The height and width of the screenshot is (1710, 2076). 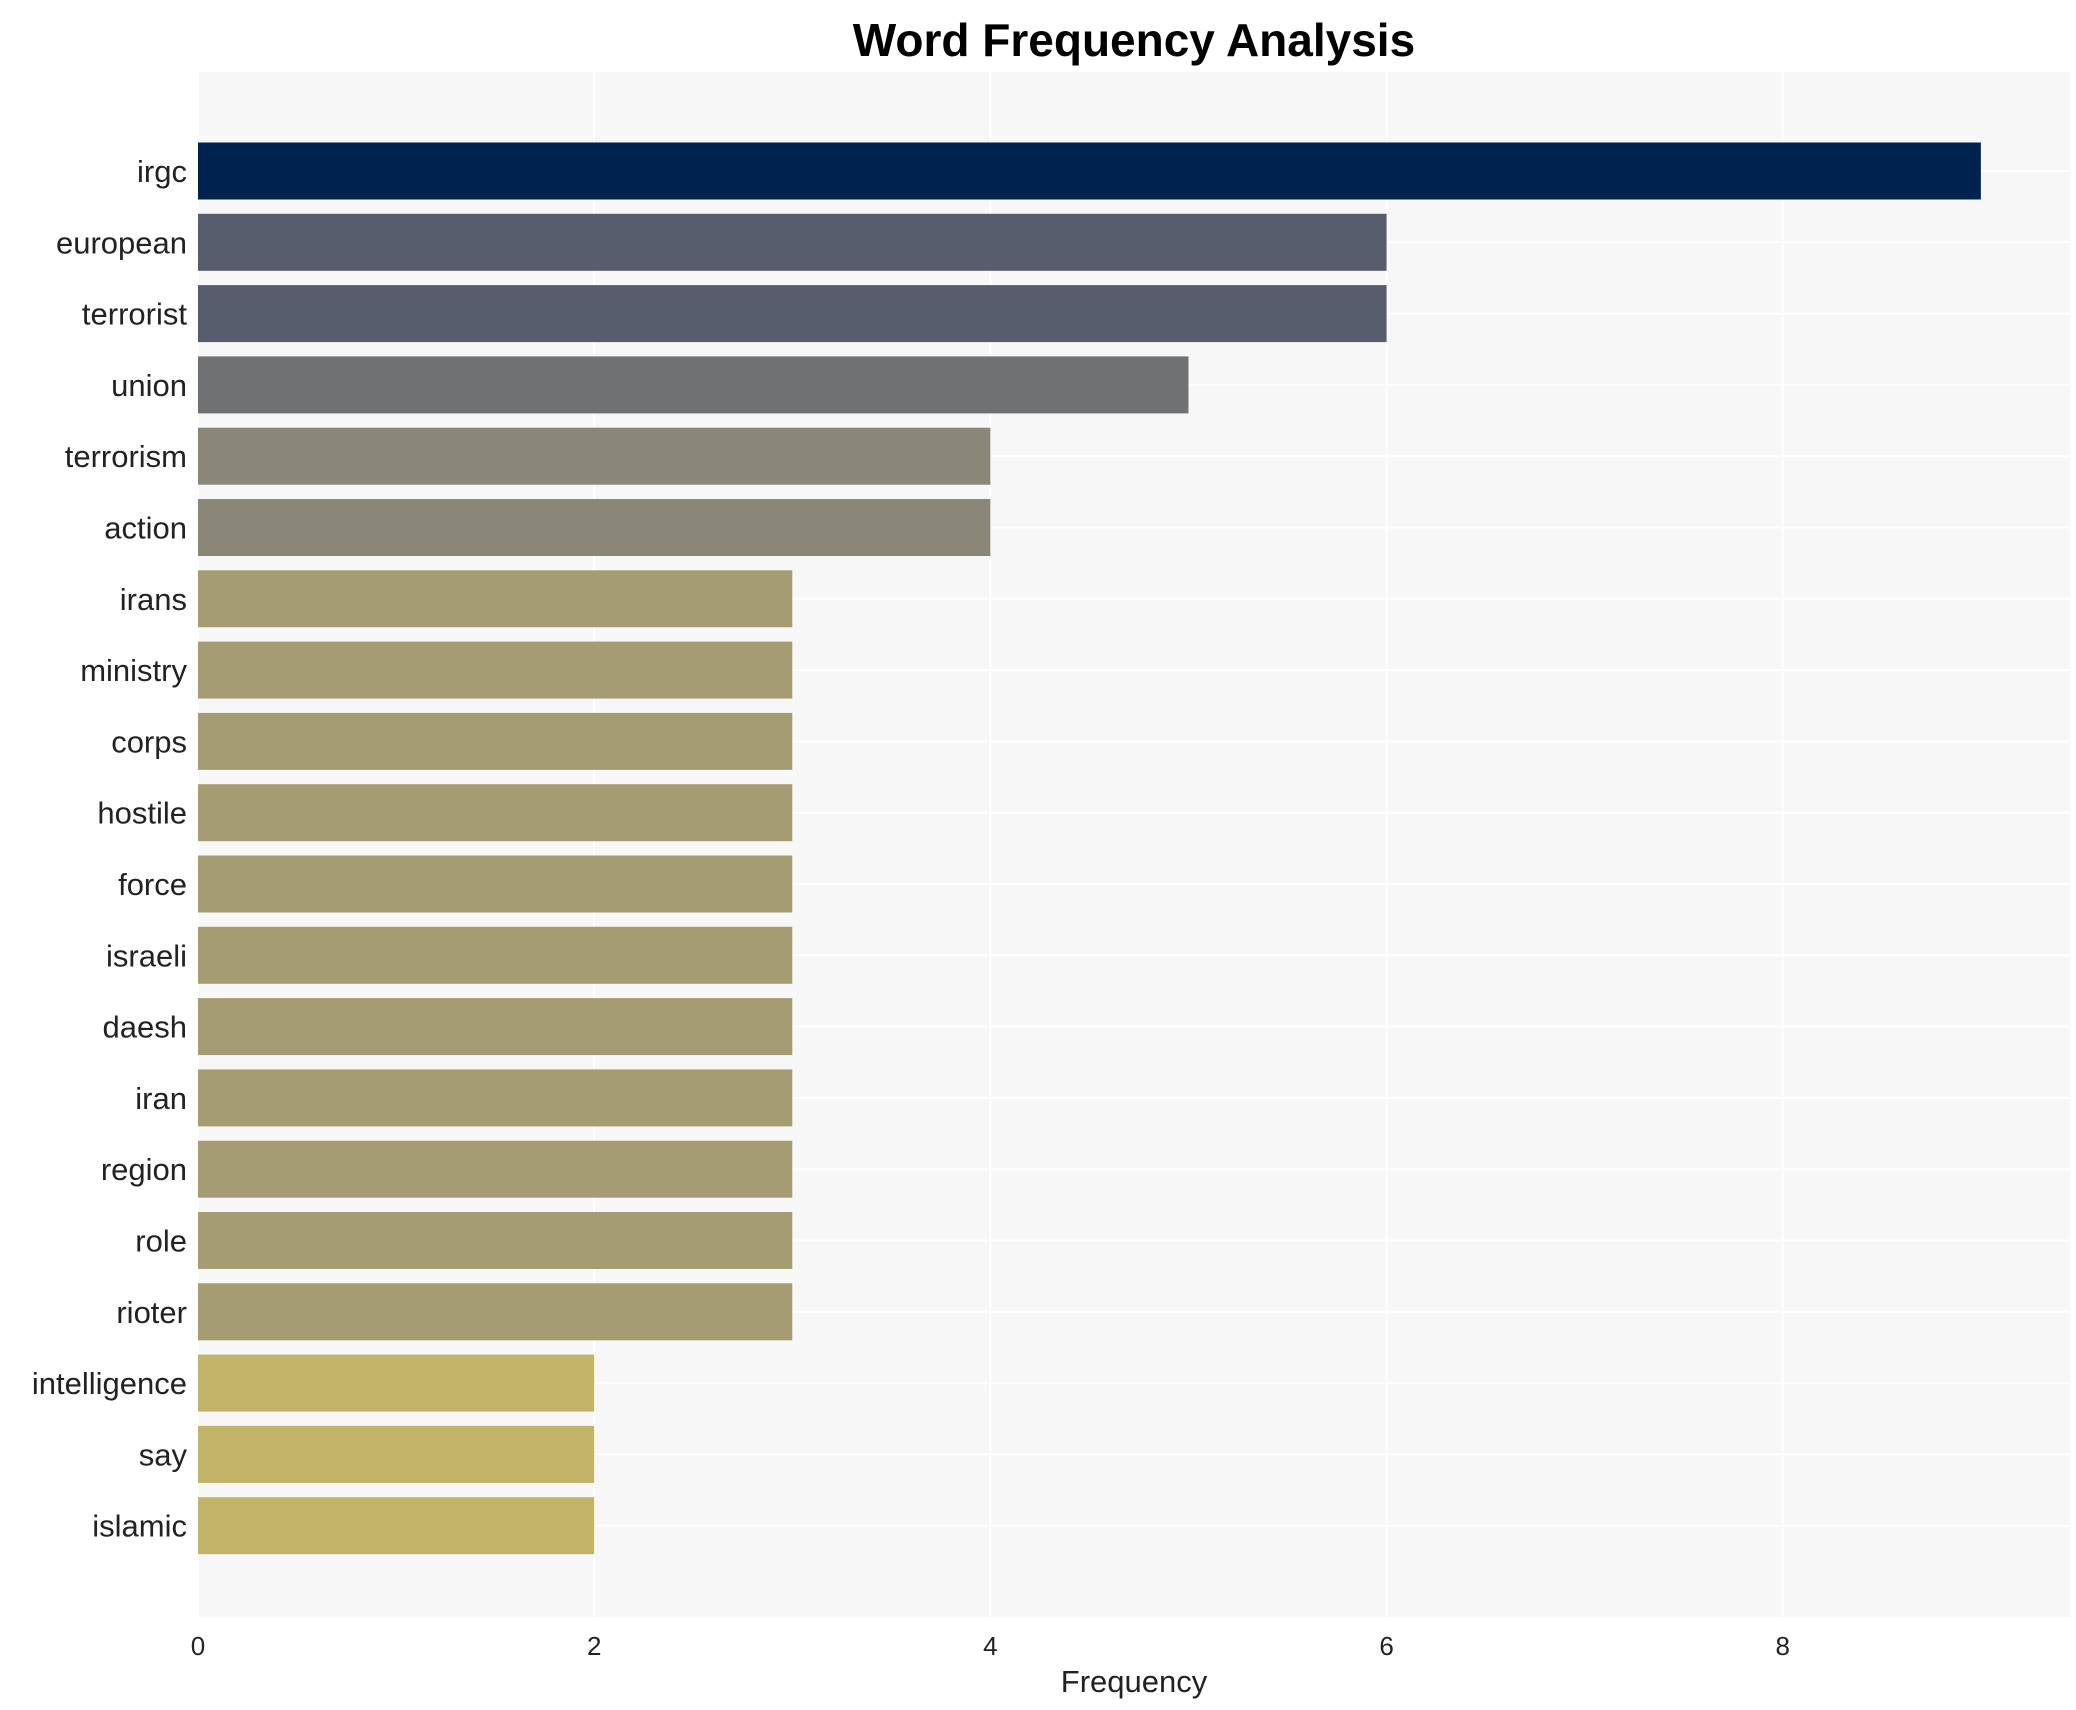 I want to click on category-label-daesh: daesh, so click(x=145, y=1027).